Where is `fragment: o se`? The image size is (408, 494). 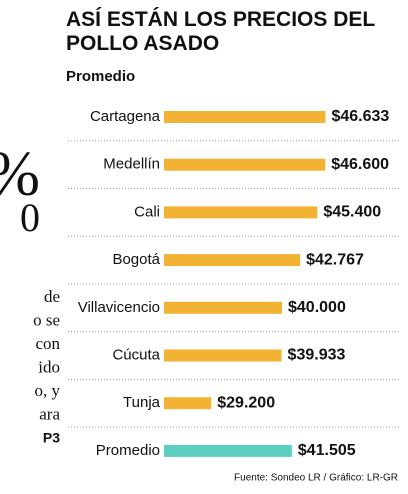
fragment: o se is located at coordinates (46, 319).